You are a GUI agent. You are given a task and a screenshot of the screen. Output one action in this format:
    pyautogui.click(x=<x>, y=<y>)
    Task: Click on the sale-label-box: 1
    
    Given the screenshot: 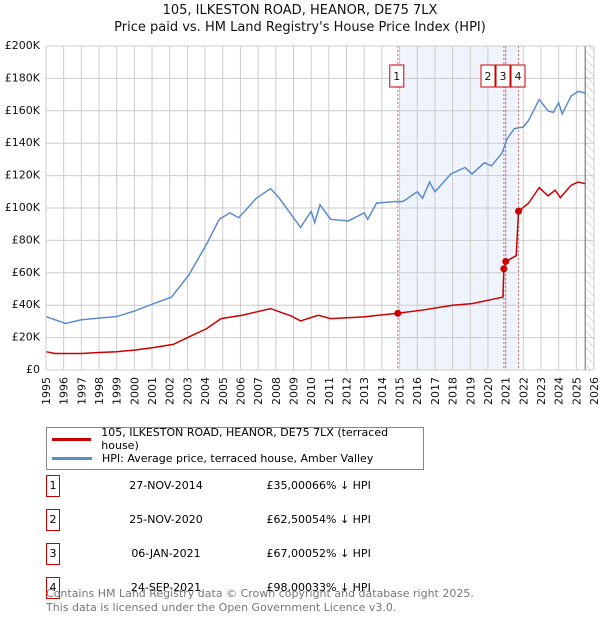 What is the action you would take?
    pyautogui.click(x=397, y=76)
    